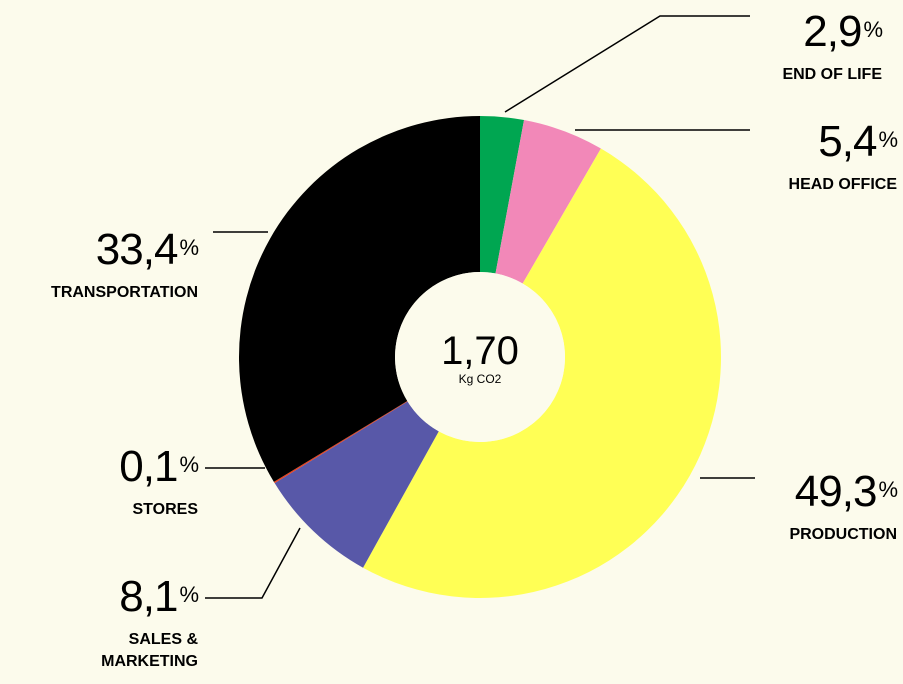  What do you see at coordinates (133, 622) in the screenshot?
I see `slice-label: 8,1% SALES & MARKETING` at bounding box center [133, 622].